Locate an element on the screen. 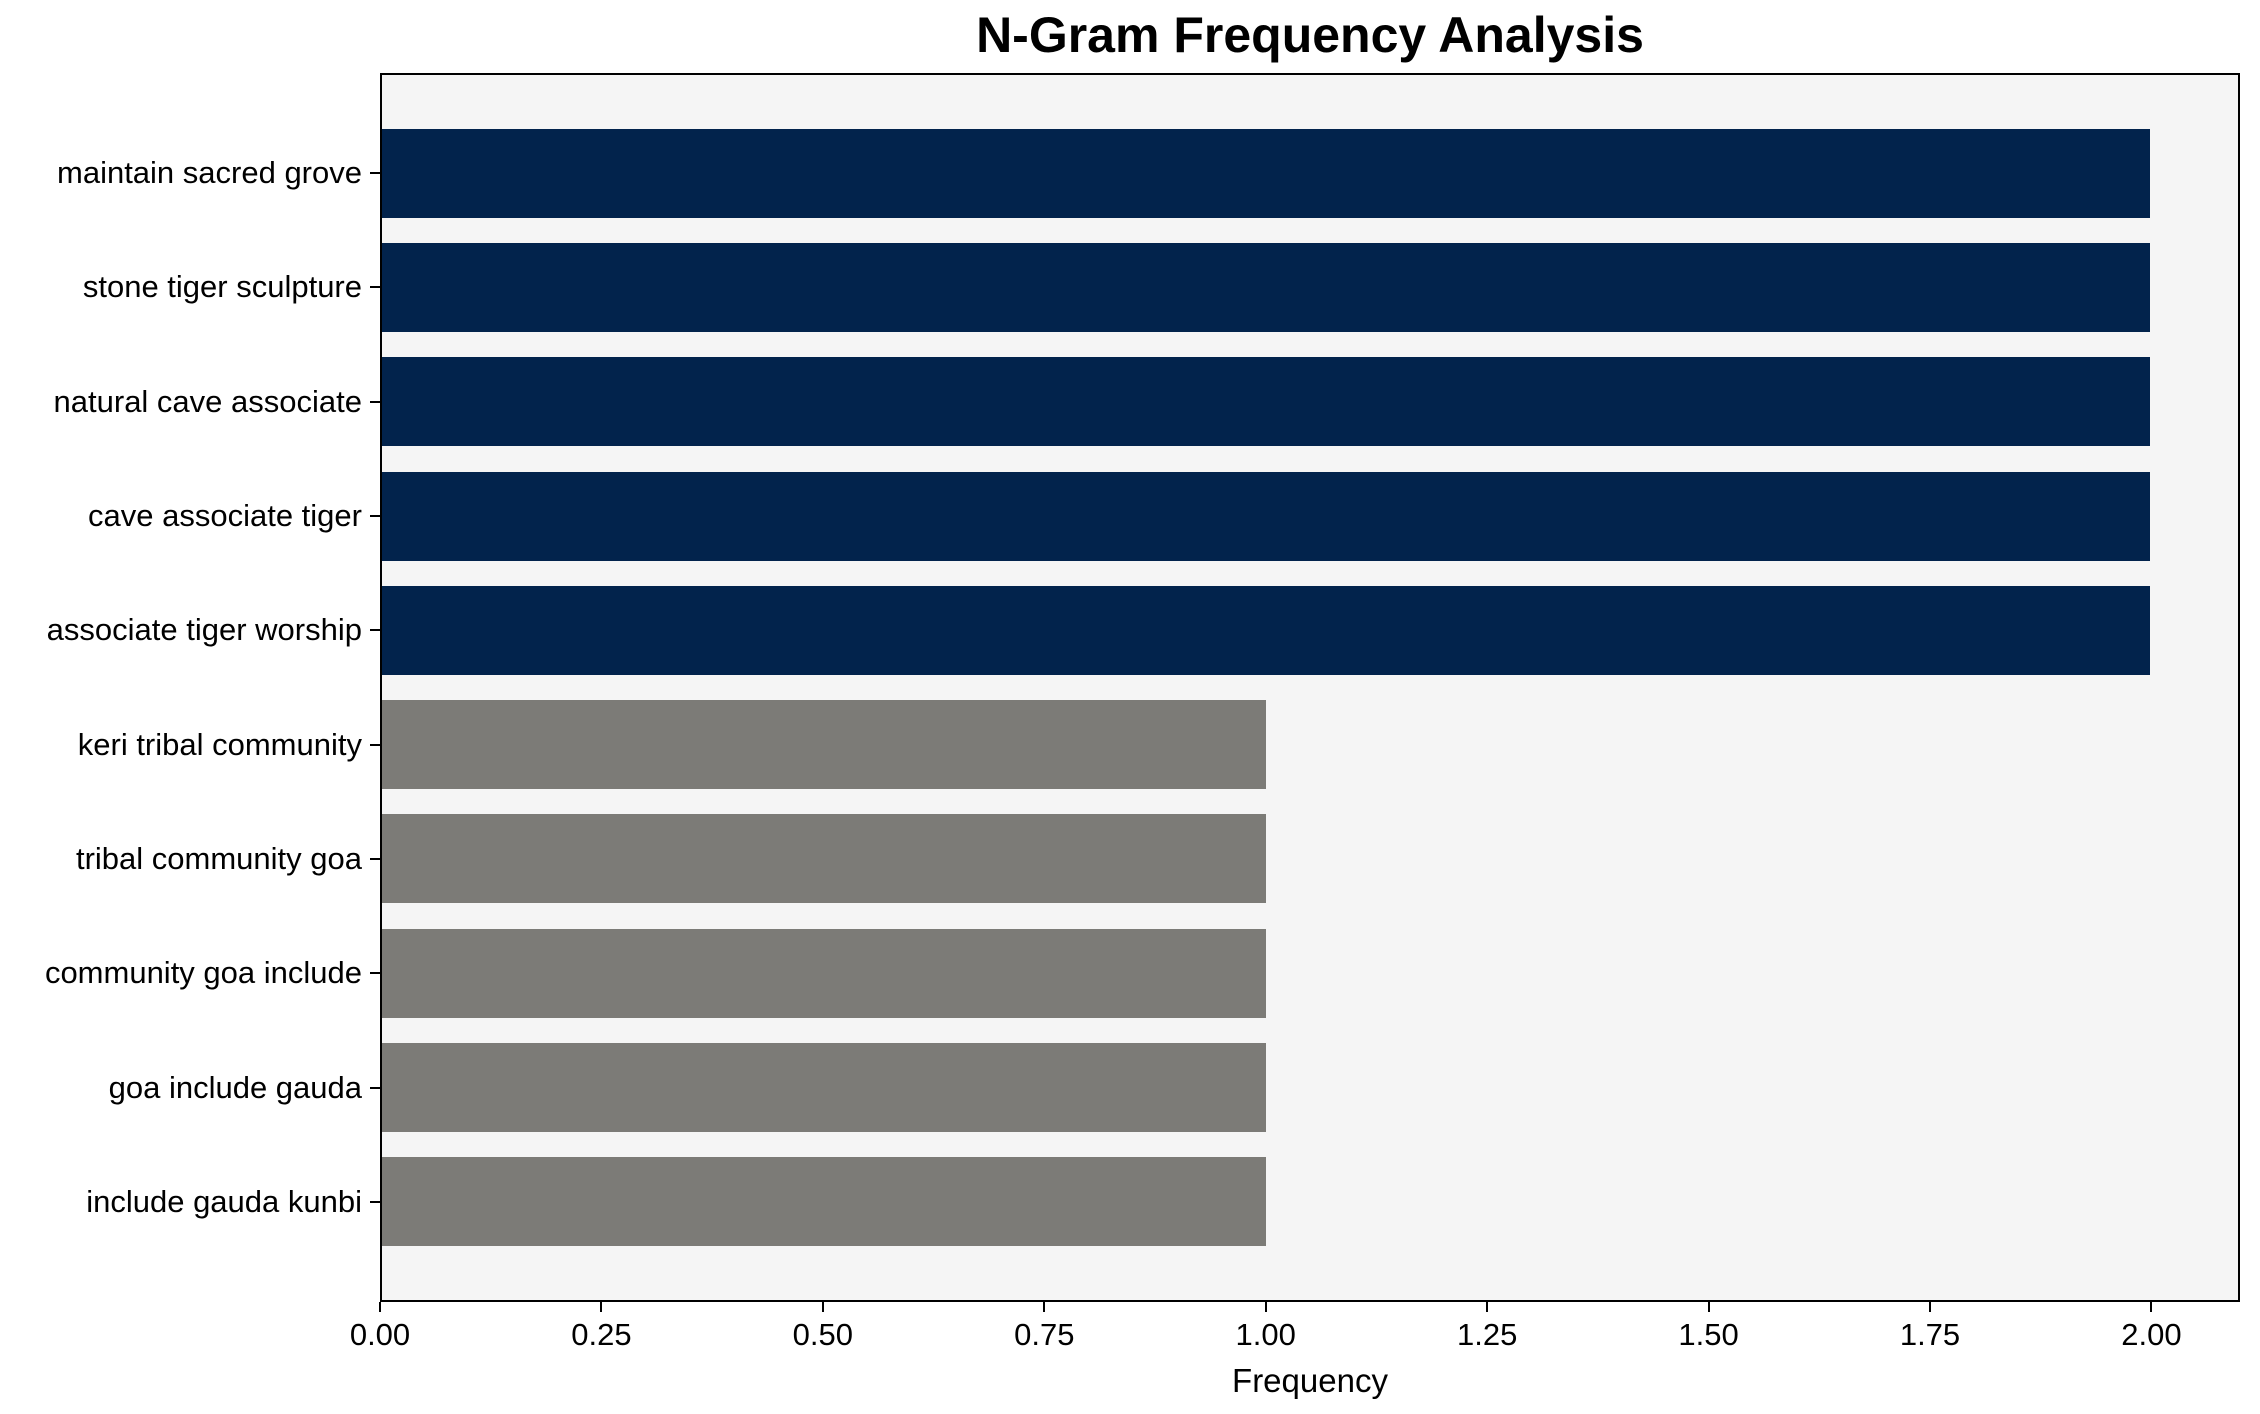 Image resolution: width=2260 pixels, height=1414 pixels. y-tick-label: tribal community goa is located at coordinates (218, 858).